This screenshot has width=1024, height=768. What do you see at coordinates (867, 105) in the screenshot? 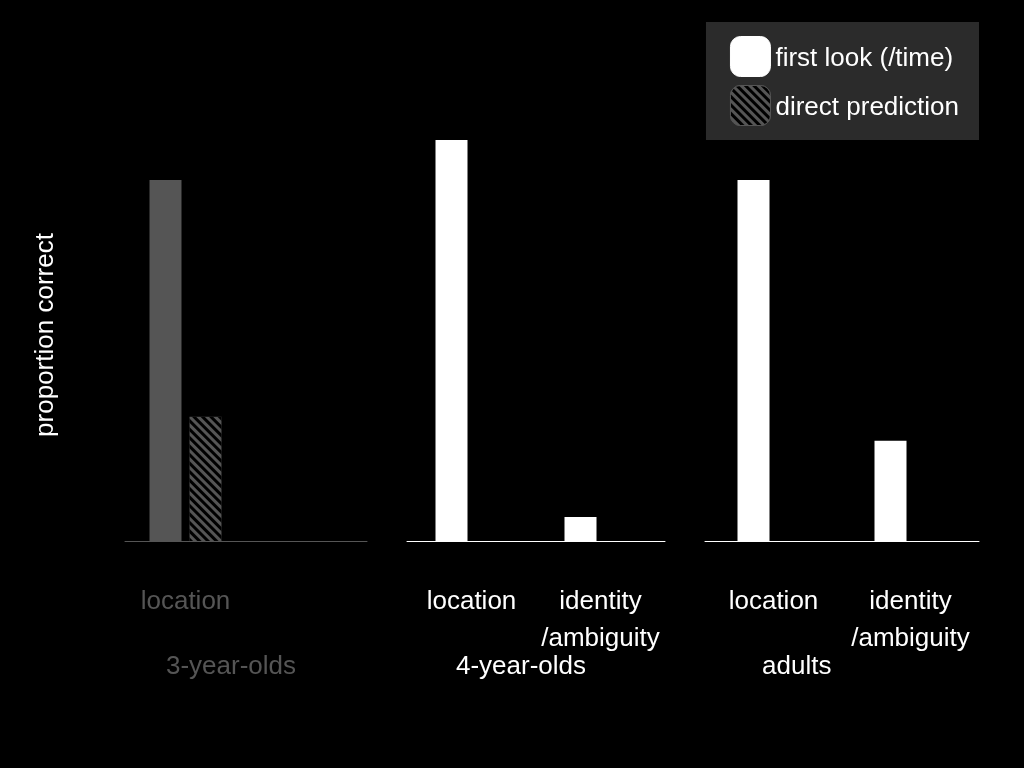
I see `legend-label: direct prediction` at bounding box center [867, 105].